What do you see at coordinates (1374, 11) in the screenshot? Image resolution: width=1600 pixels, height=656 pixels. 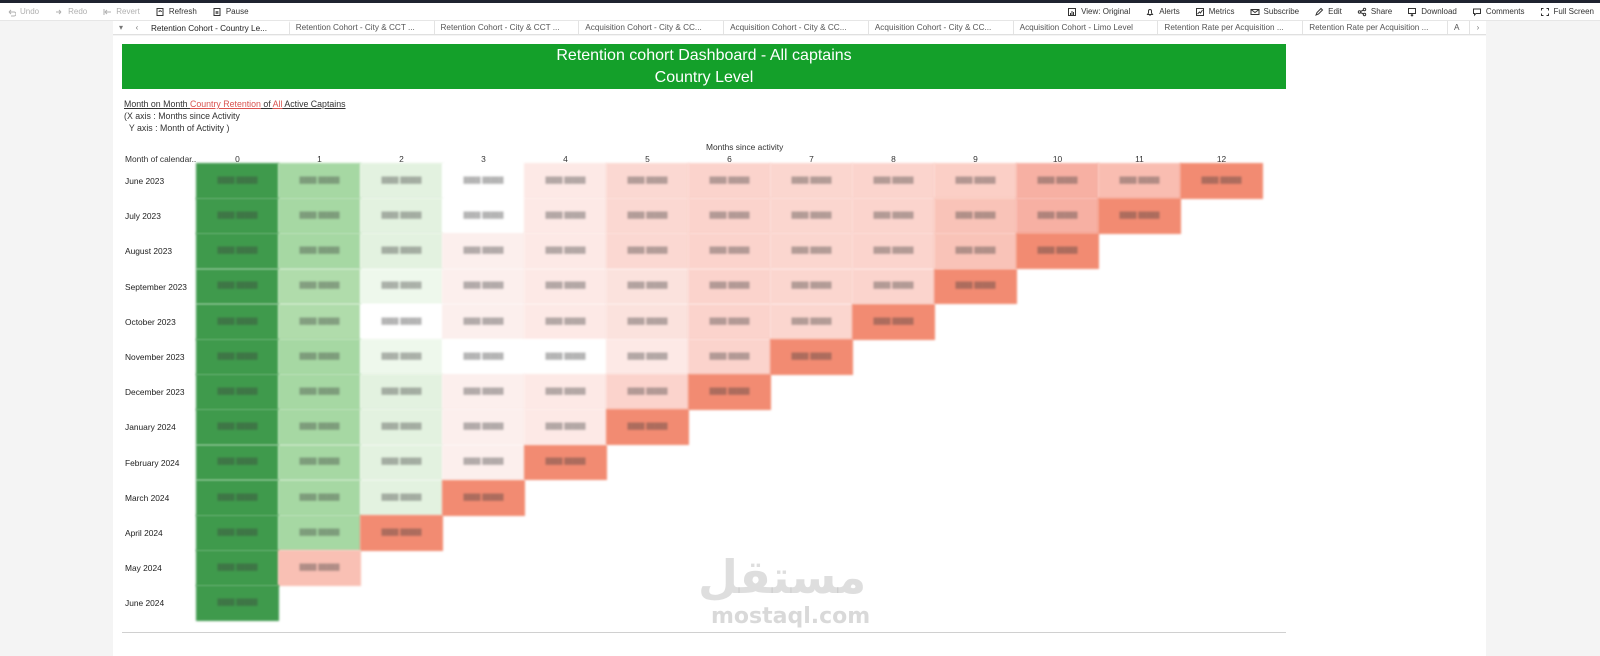 I see `share-button: Share` at bounding box center [1374, 11].